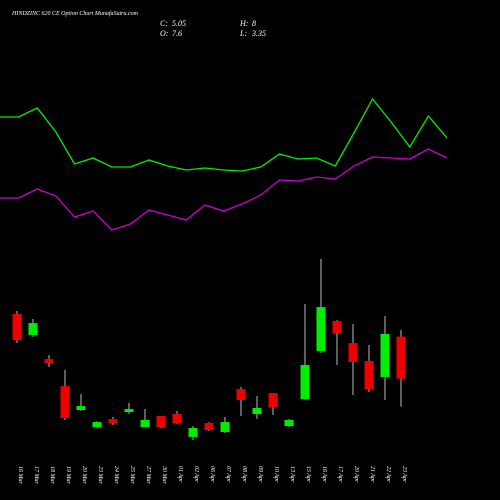 The height and width of the screenshot is (500, 500). What do you see at coordinates (164, 474) in the screenshot?
I see `x-tick-label: 30 Mar` at bounding box center [164, 474].